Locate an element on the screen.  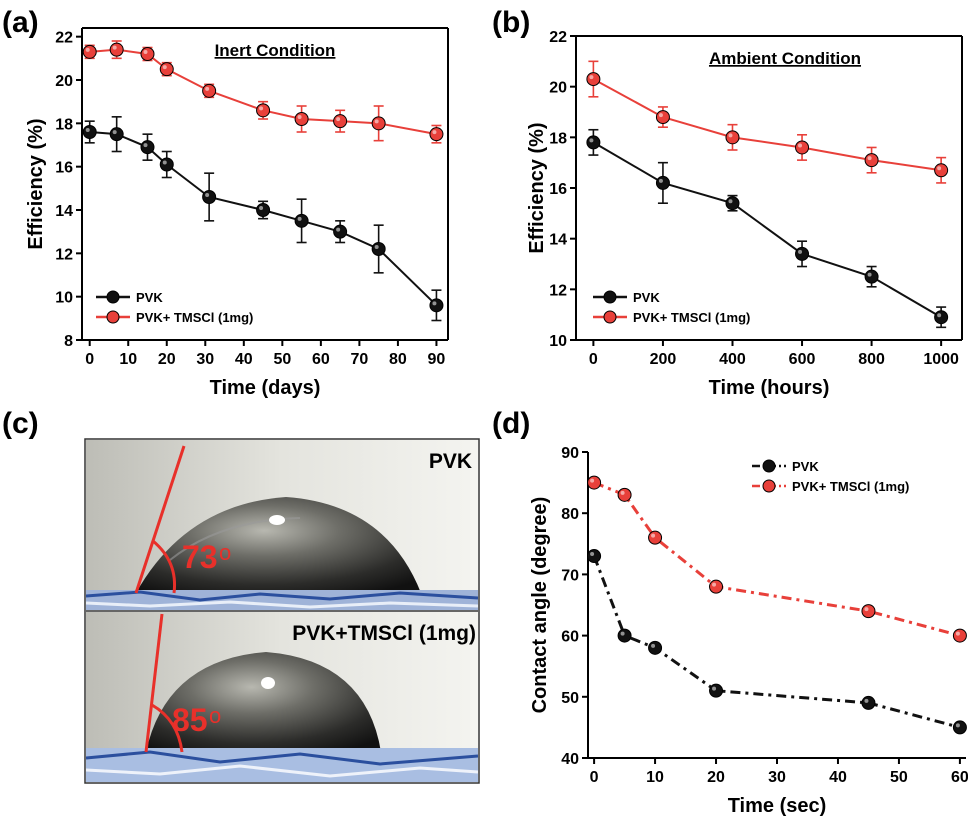
tangent-line-pvk is located at coordinates (160, 519).